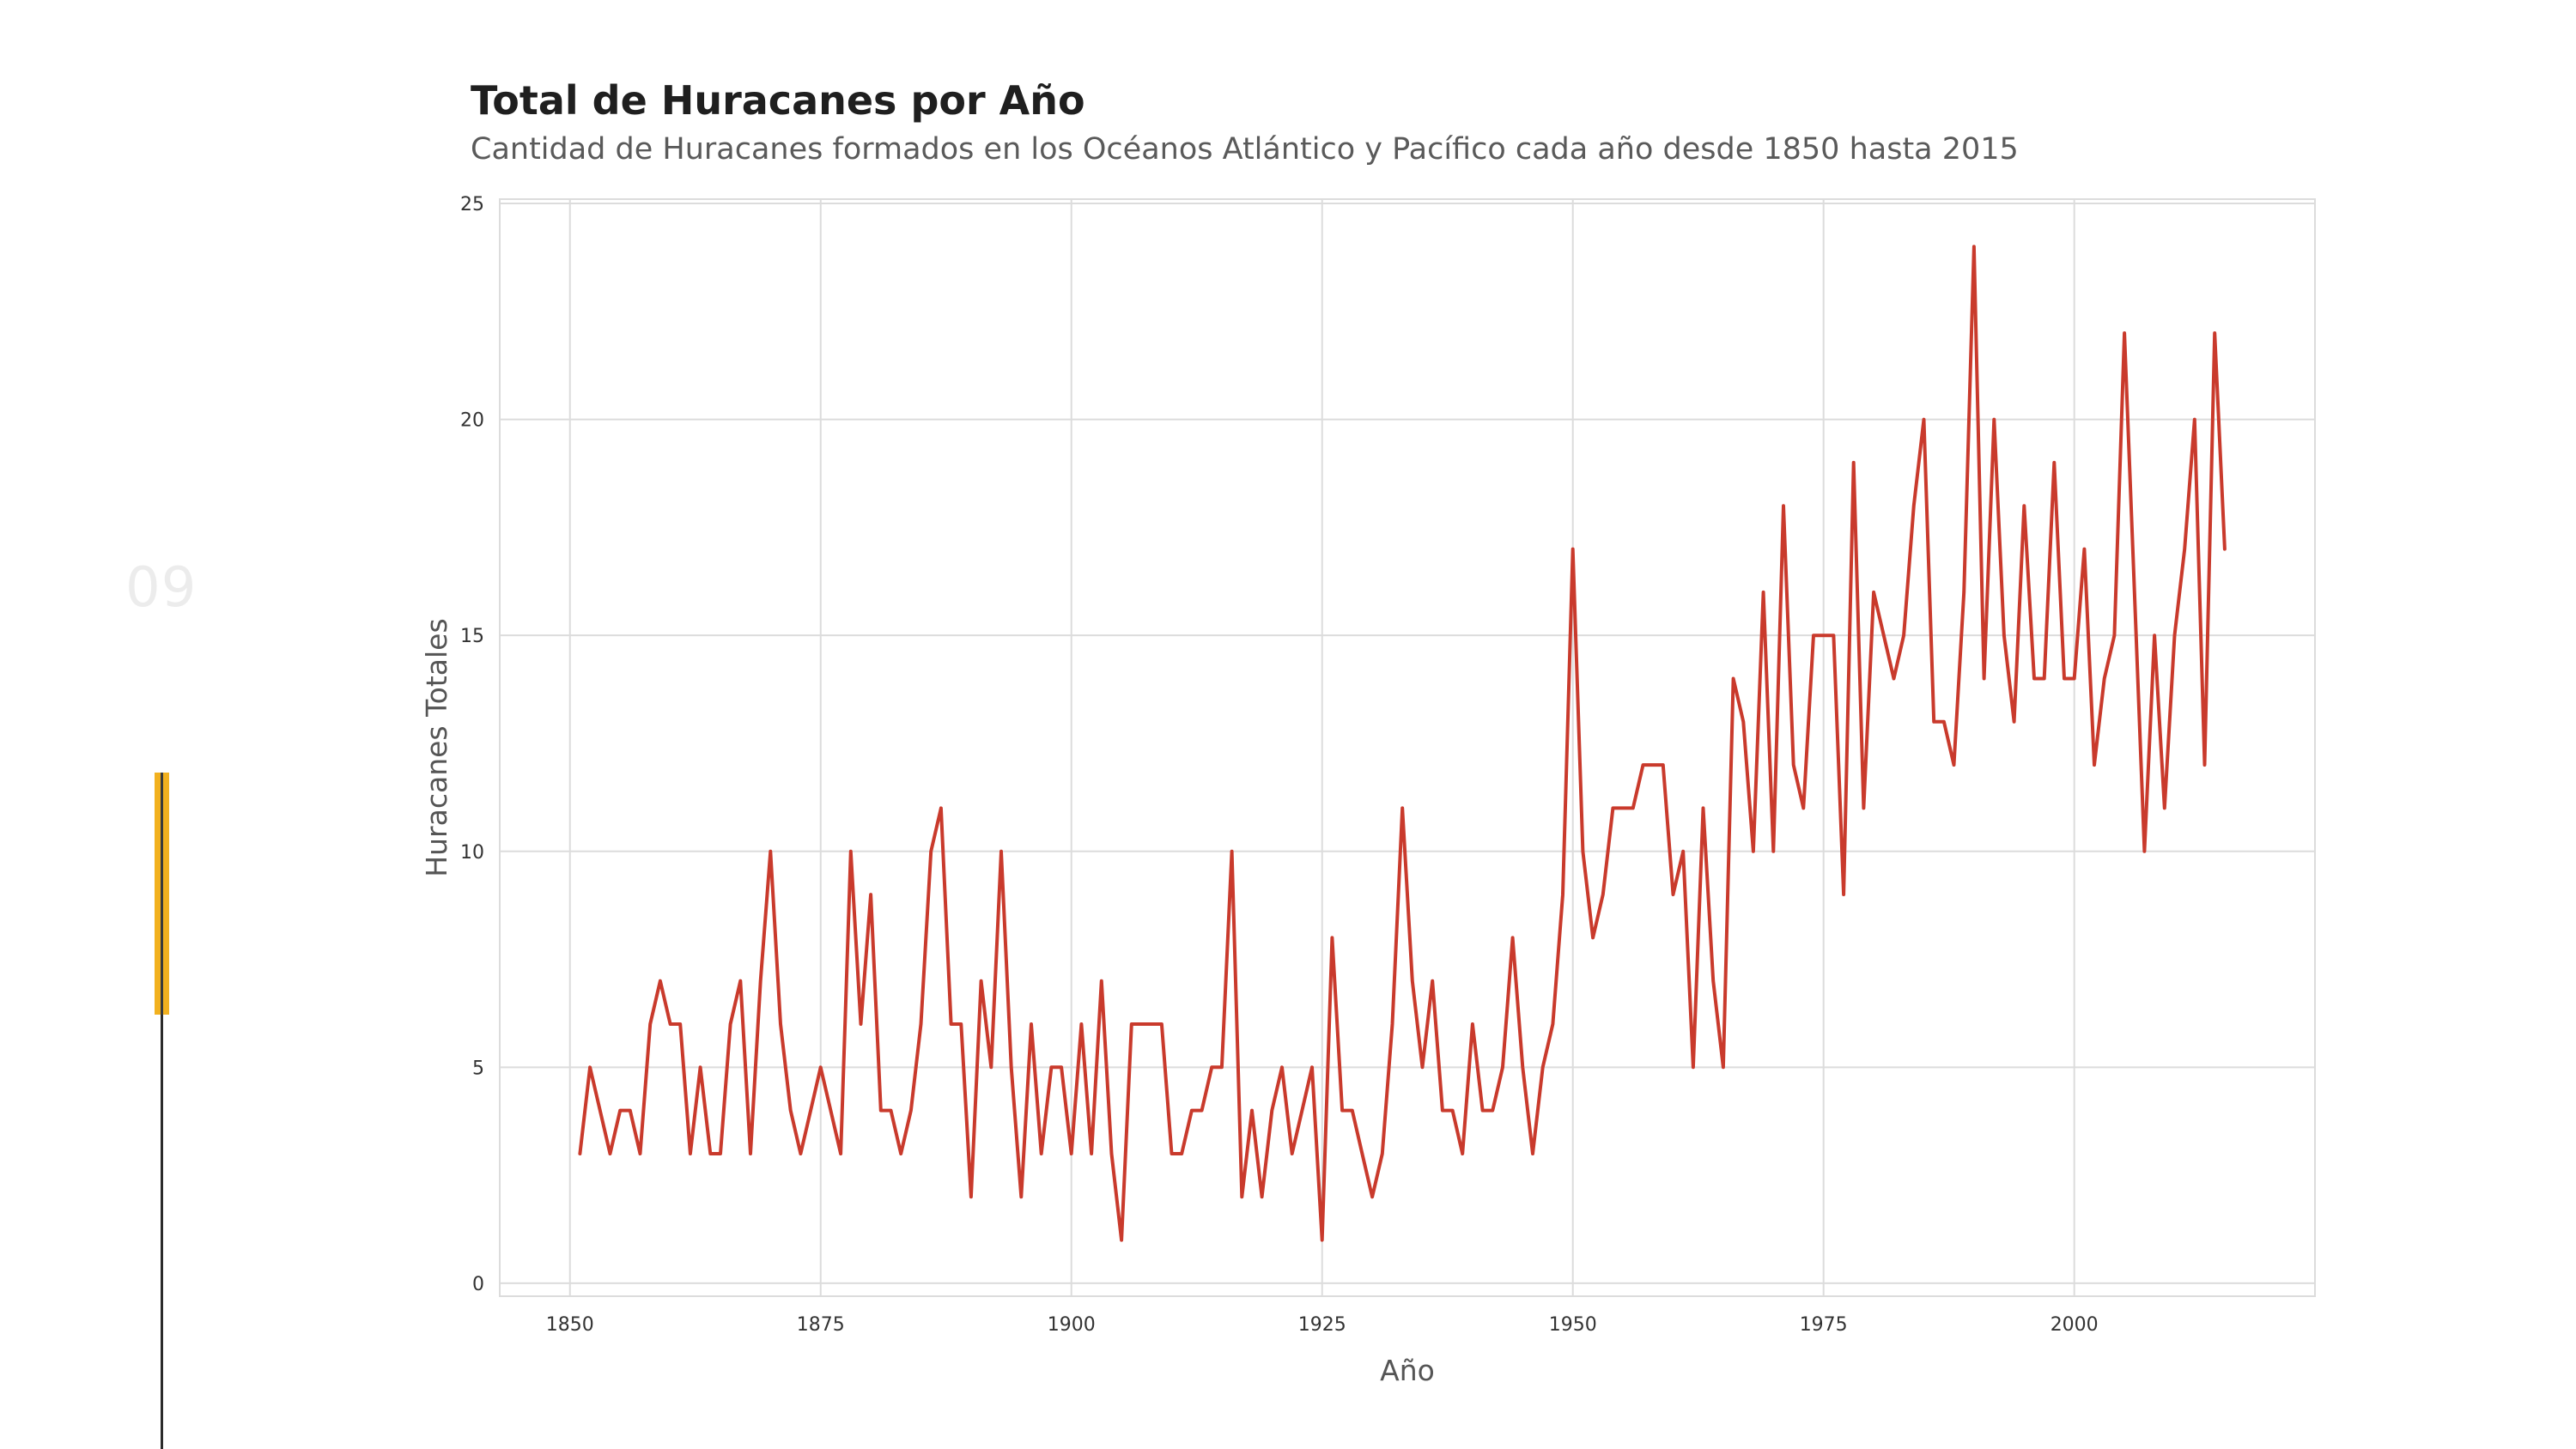 Image resolution: width=2576 pixels, height=1449 pixels. What do you see at coordinates (1407, 1370) in the screenshot?
I see `x-axis-label: Año` at bounding box center [1407, 1370].